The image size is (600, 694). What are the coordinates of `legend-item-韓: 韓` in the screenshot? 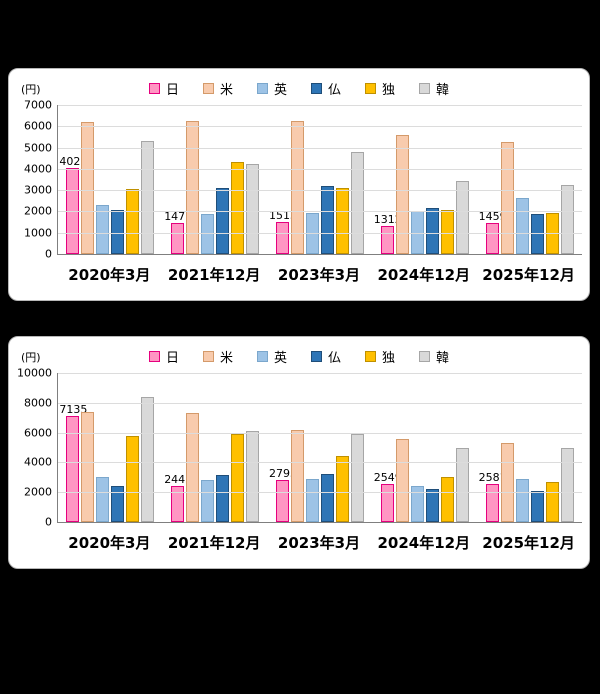 It's located at (434, 356).